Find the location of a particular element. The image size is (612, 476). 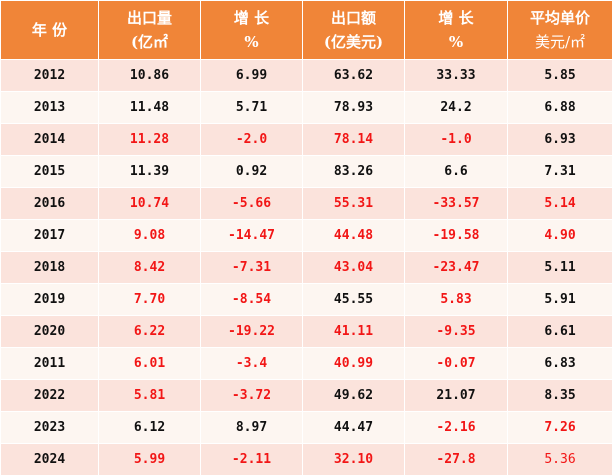

cell-volume-growth: -3.4 is located at coordinates (252, 364).